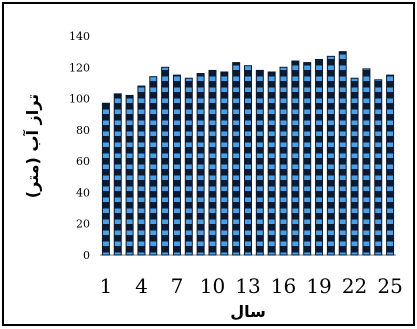 The width and height of the screenshot is (417, 329). What do you see at coordinates (83, 161) in the screenshot?
I see `y-tick-label: 60` at bounding box center [83, 161].